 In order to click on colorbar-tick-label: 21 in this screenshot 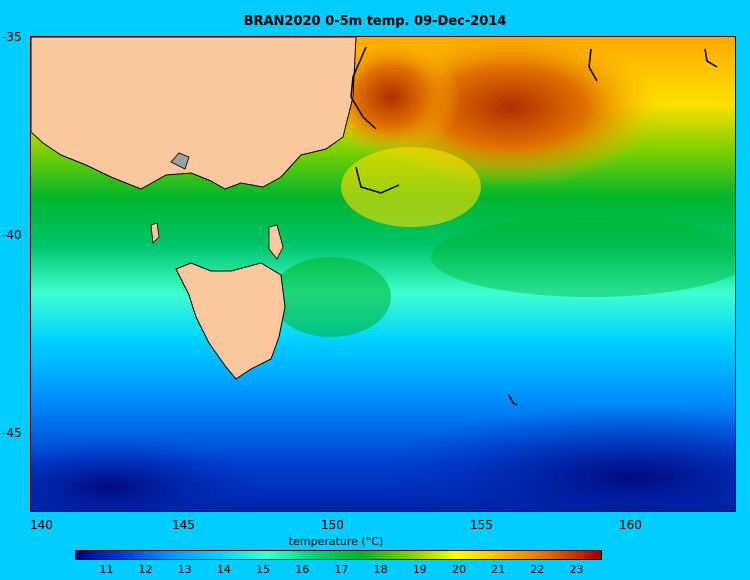, I will do `click(498, 569)`.